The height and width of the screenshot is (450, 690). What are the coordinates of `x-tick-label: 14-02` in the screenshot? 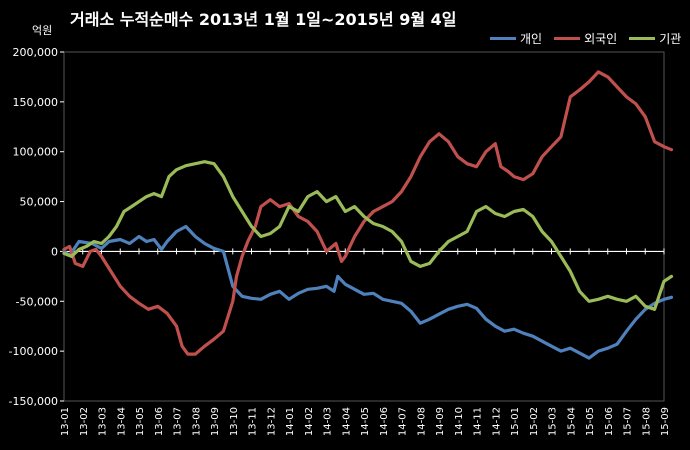 It's located at (309, 421).